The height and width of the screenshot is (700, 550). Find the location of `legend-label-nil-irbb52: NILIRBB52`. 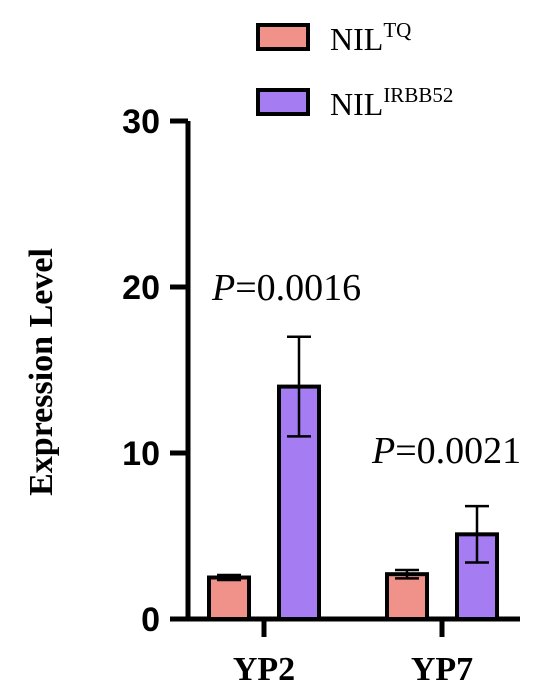

legend-label-nil-irbb52: NILIRBB52 is located at coordinates (391, 102).